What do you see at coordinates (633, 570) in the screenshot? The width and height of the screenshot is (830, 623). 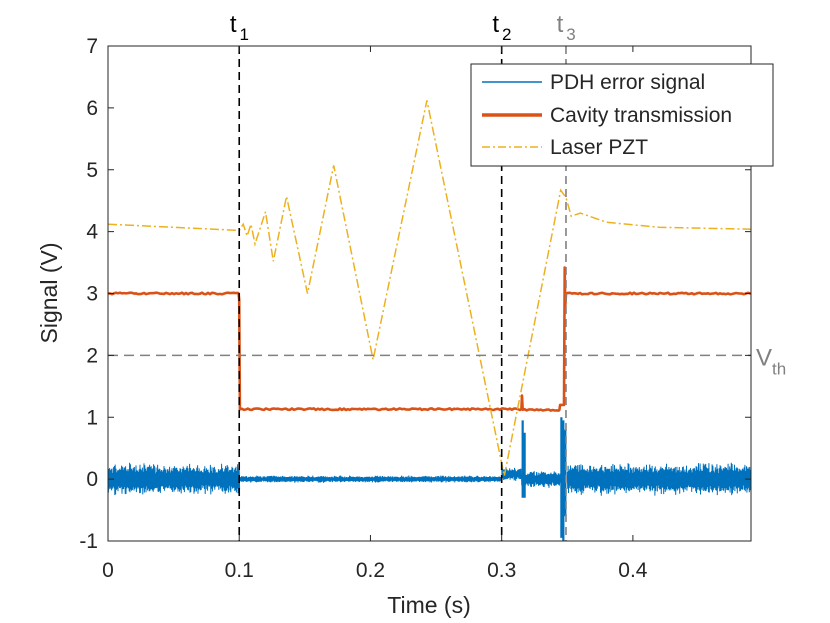 I see `x-tick-label: 0.4` at bounding box center [633, 570].